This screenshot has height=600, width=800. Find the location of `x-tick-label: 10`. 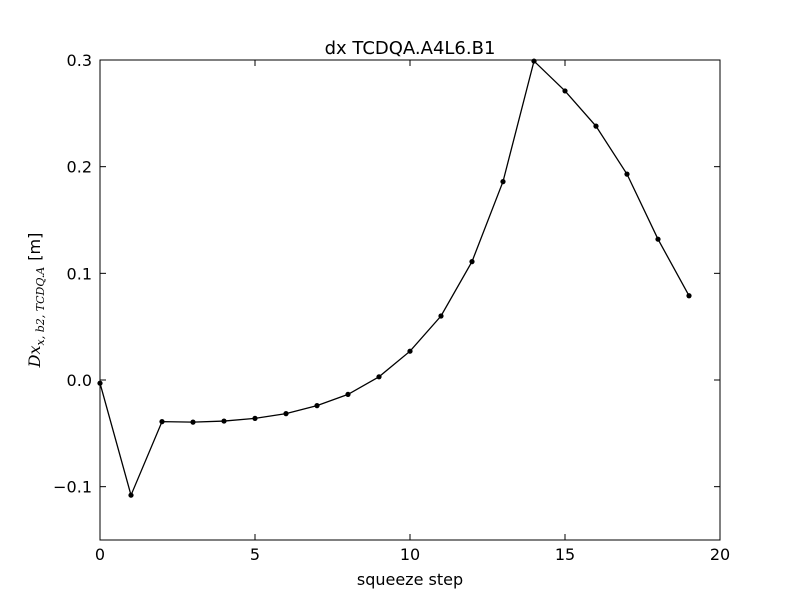

x-tick-label: 10 is located at coordinates (410, 554).